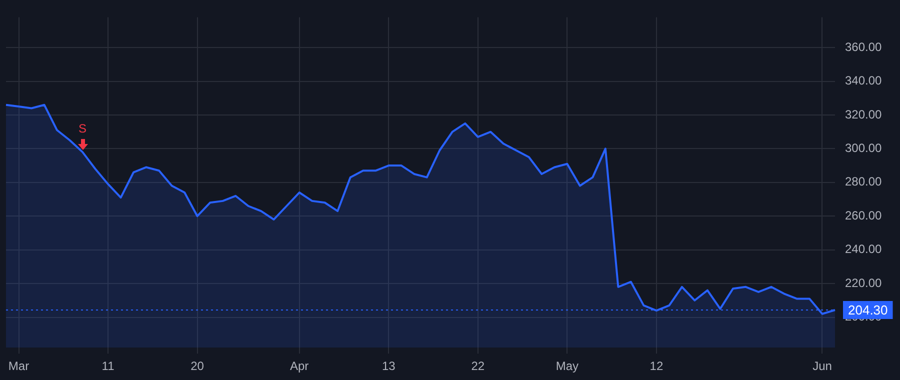 This screenshot has height=380, width=900. Describe the element at coordinates (863, 249) in the screenshot. I see `y-tick-label: 240.00` at that location.